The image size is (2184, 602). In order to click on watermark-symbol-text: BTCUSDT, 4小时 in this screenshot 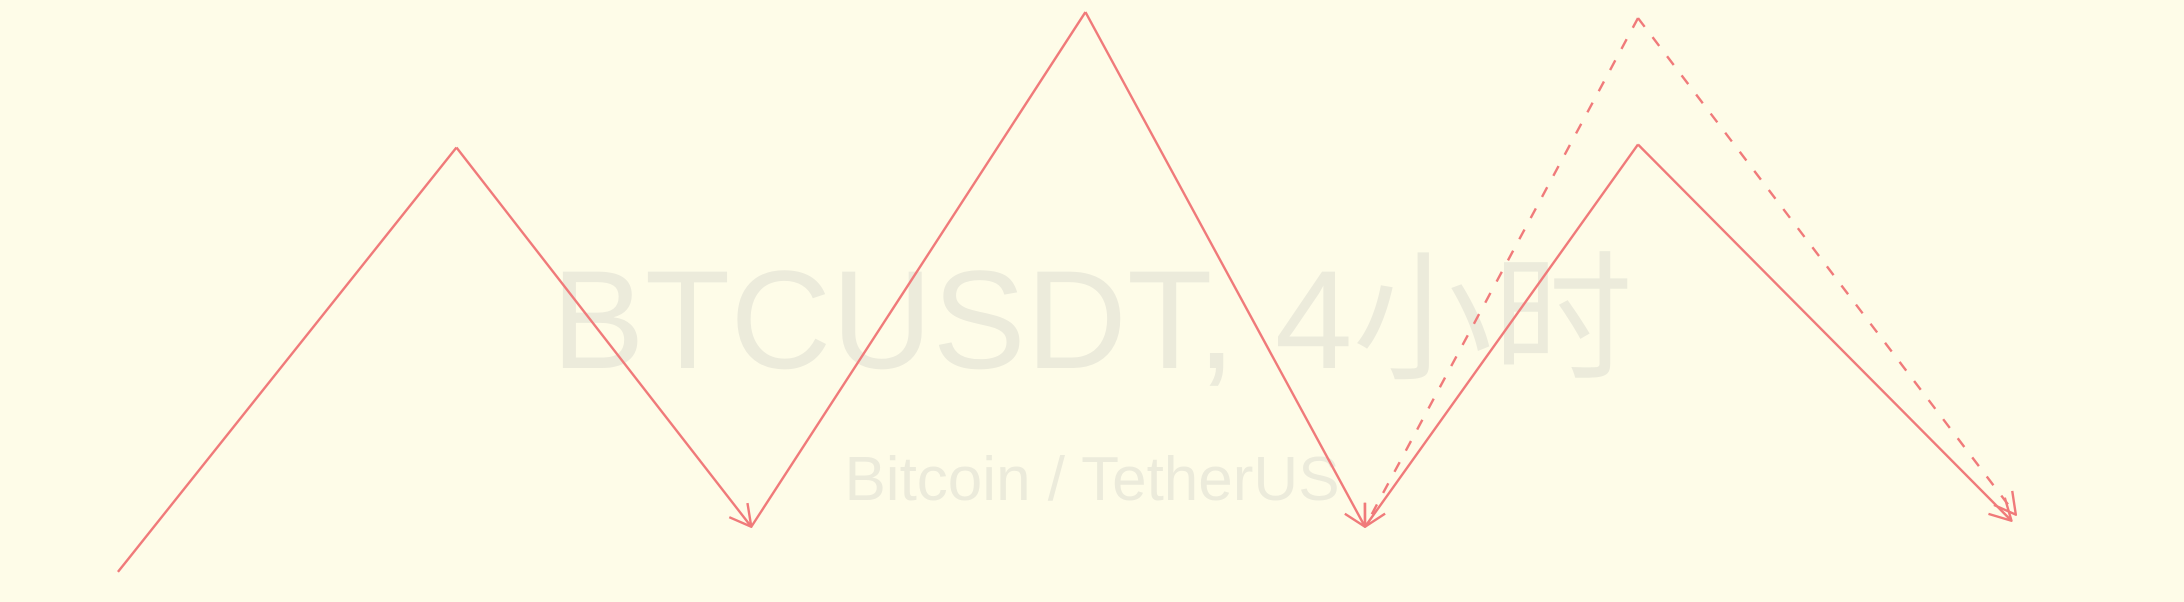, I will do `click(1091, 319)`.